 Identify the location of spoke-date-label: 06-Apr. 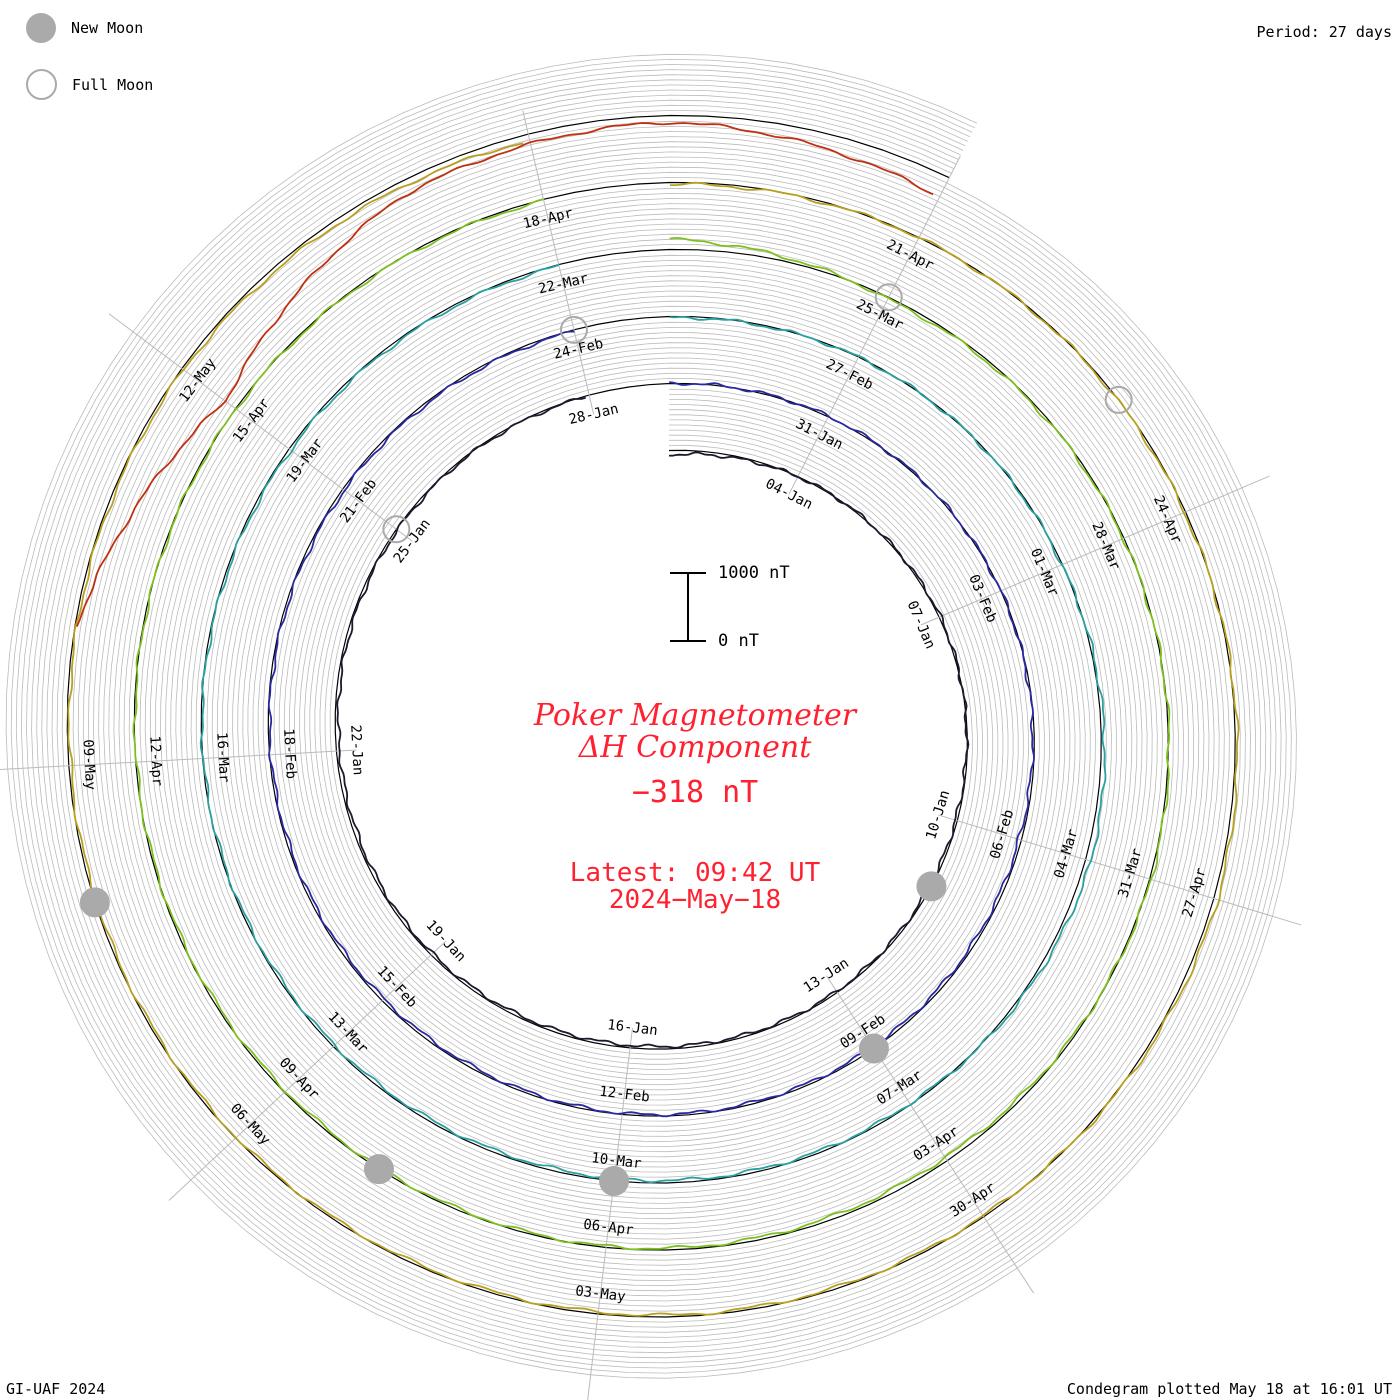
(608, 1228).